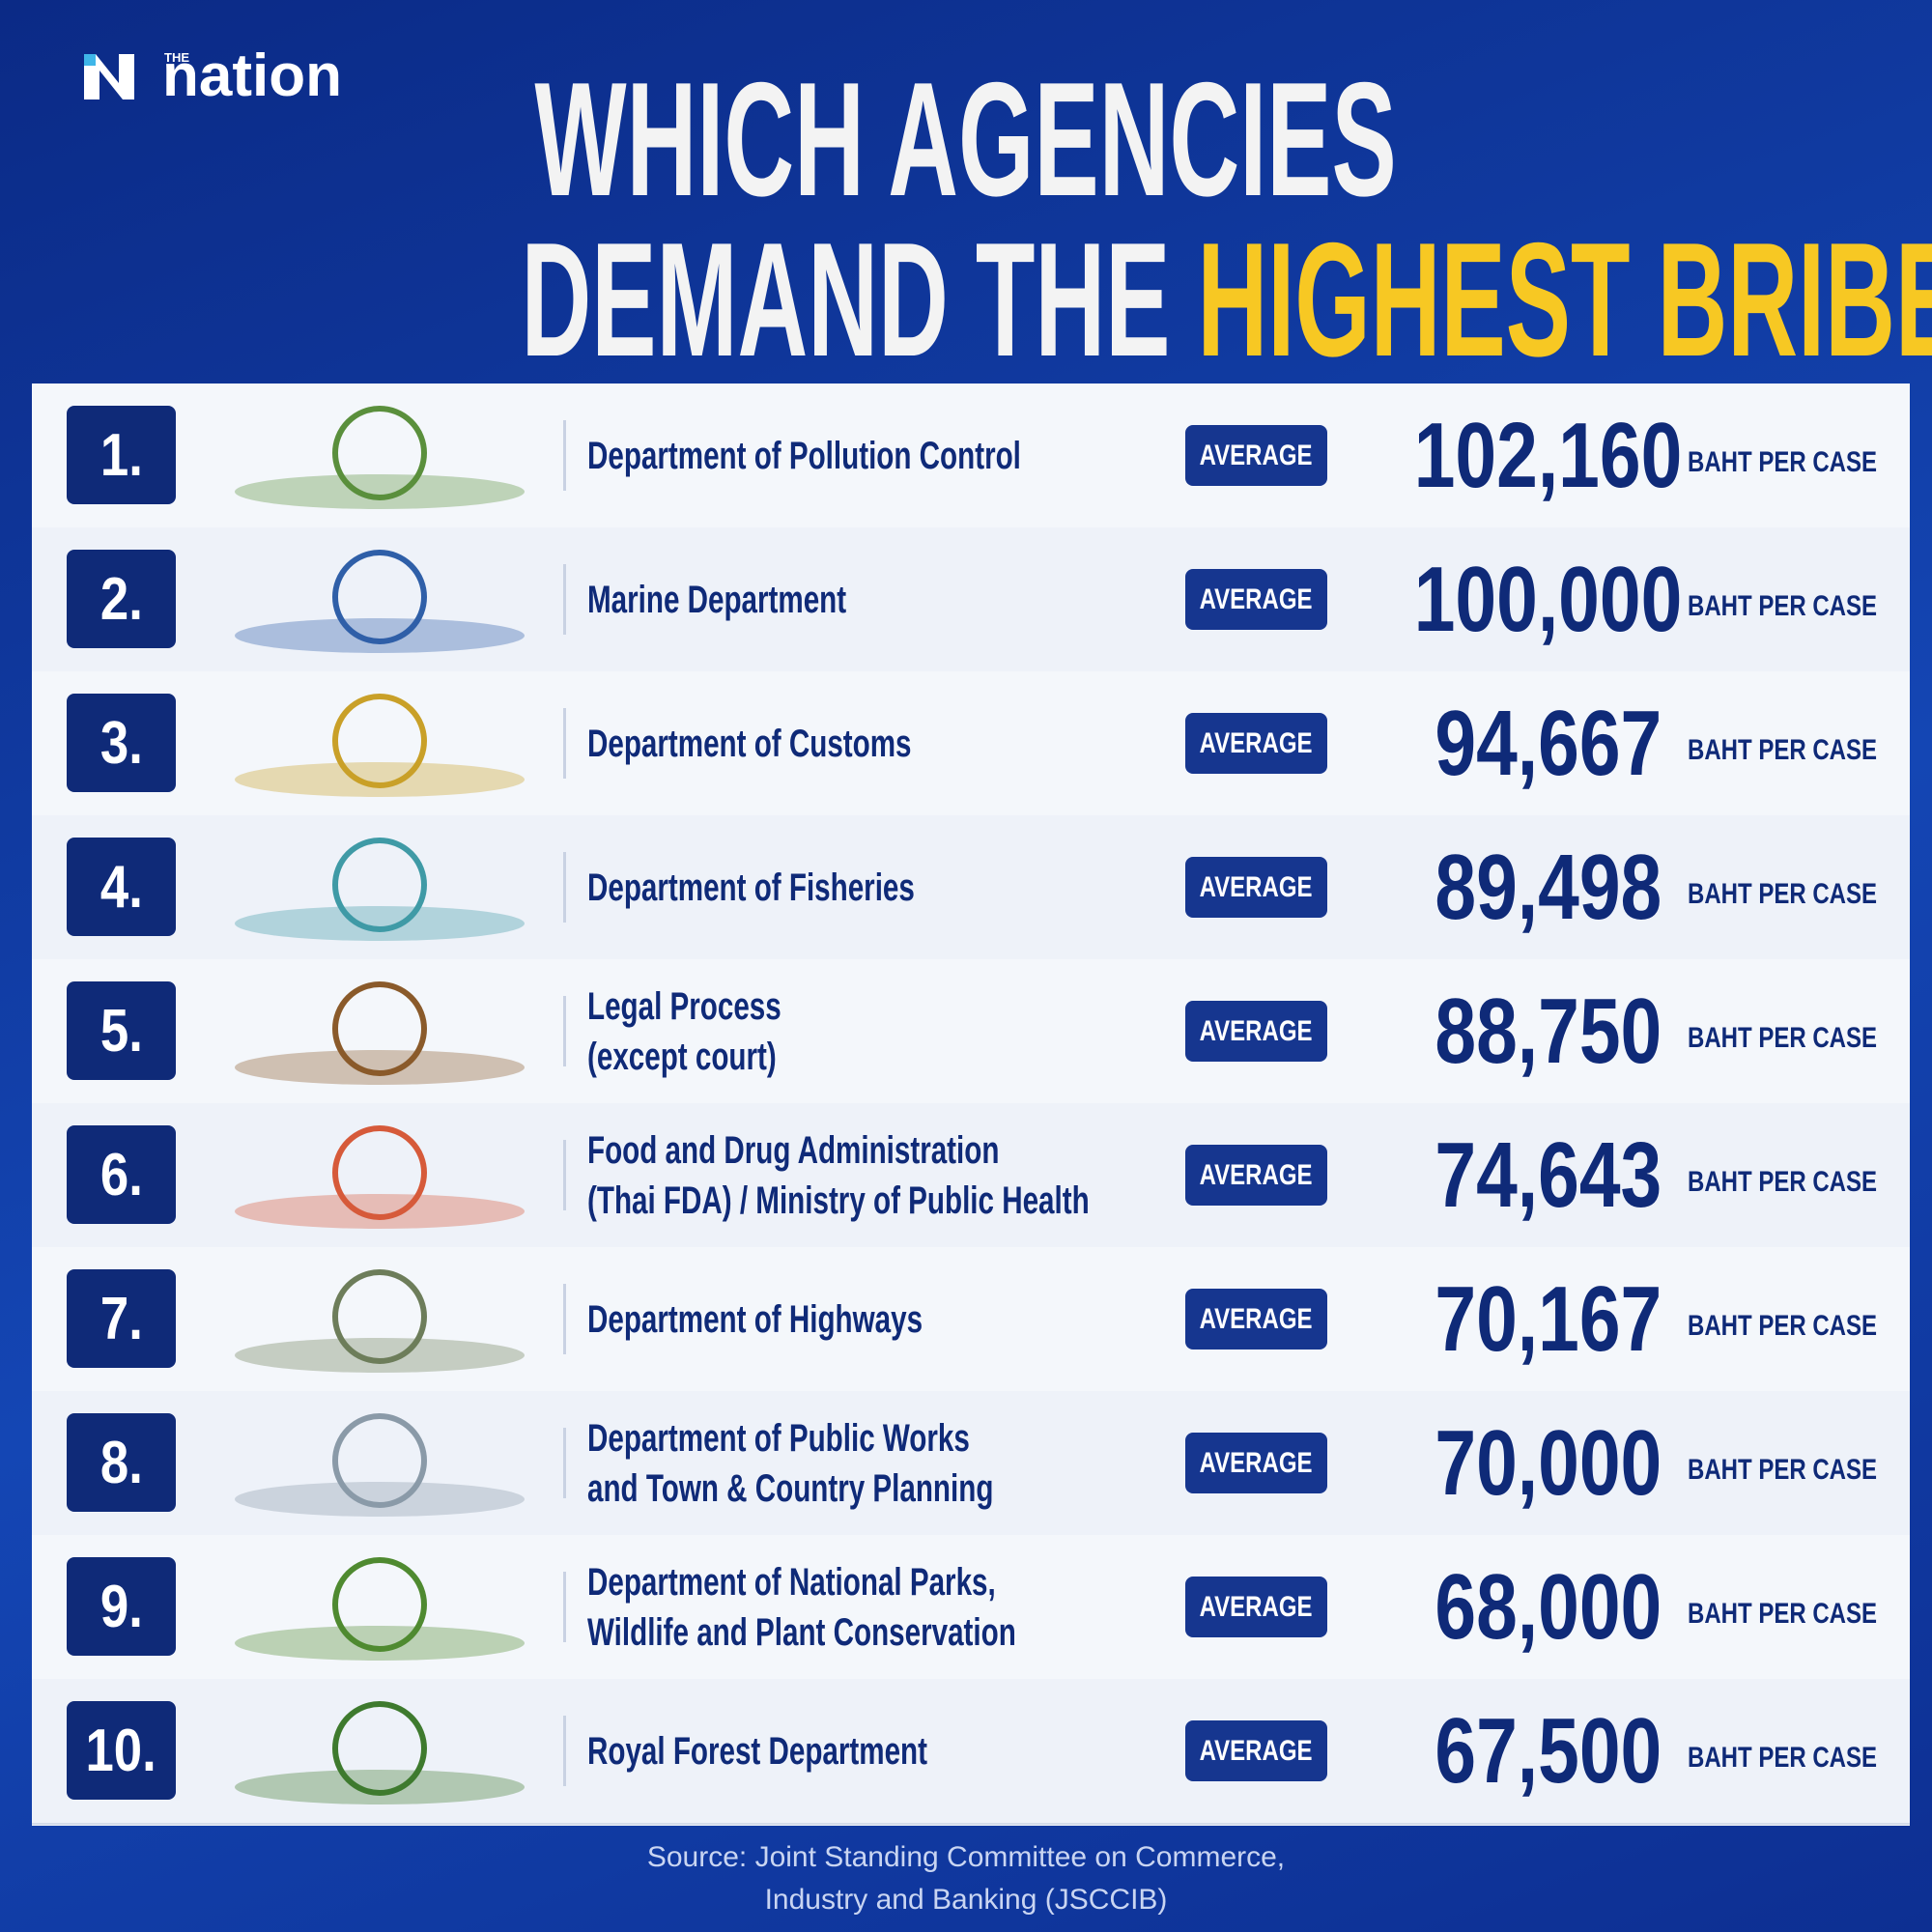 The width and height of the screenshot is (1932, 1932). What do you see at coordinates (121, 1750) in the screenshot?
I see `rank-badge: 10.` at bounding box center [121, 1750].